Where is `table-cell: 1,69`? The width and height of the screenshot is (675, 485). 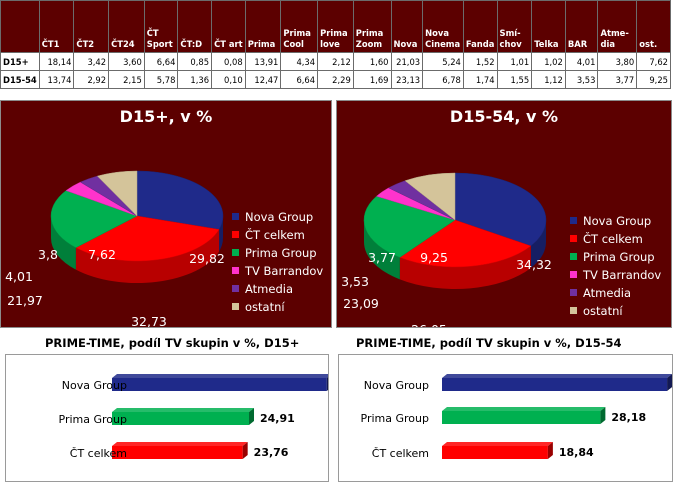 table-cell: 1,69 is located at coordinates (372, 79).